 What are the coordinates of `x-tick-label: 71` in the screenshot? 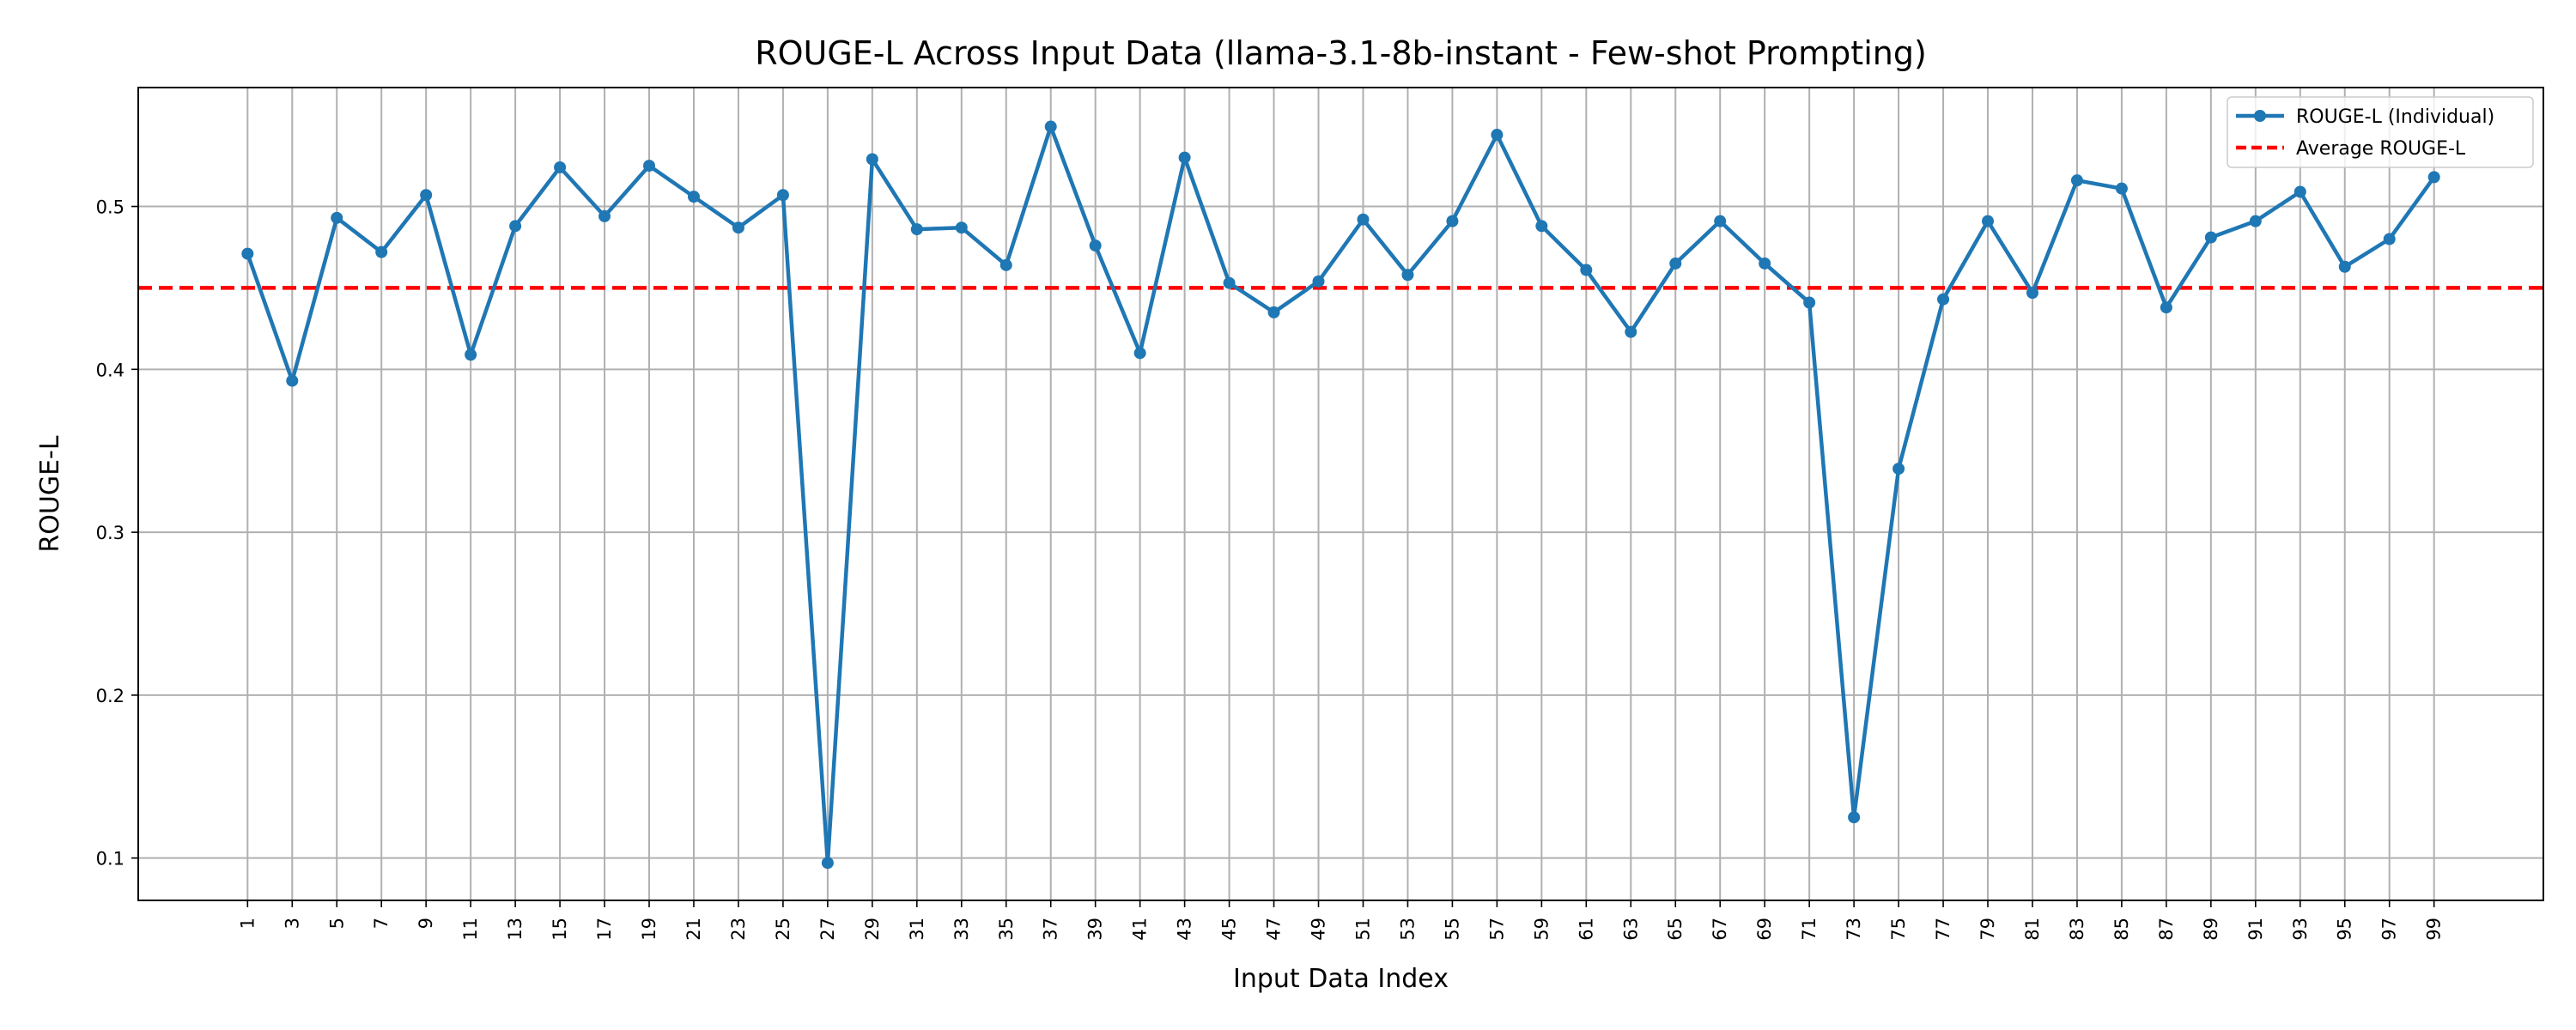 It's located at (1809, 929).